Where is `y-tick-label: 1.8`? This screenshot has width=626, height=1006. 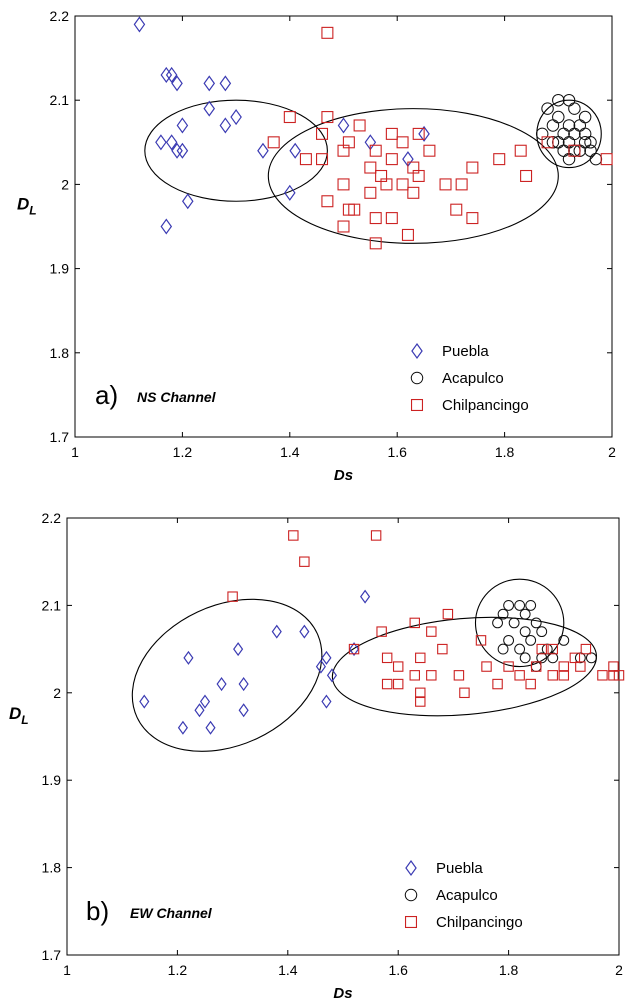 y-tick-label: 1.8 is located at coordinates (52, 868).